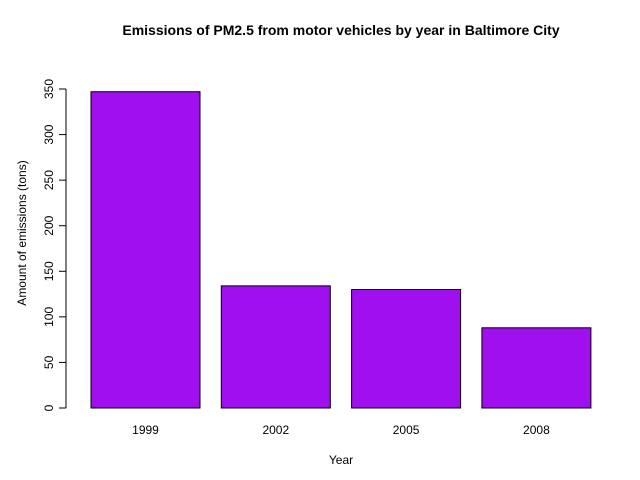 The width and height of the screenshot is (640, 480). I want to click on x-tick-label-1999: 1999, so click(145, 430).